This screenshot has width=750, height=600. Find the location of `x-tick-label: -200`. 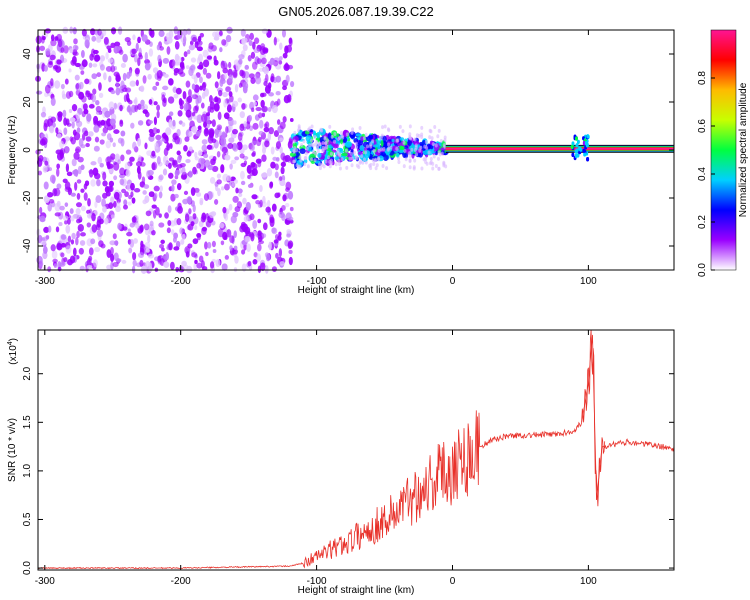

x-tick-label: -200 is located at coordinates (181, 281).